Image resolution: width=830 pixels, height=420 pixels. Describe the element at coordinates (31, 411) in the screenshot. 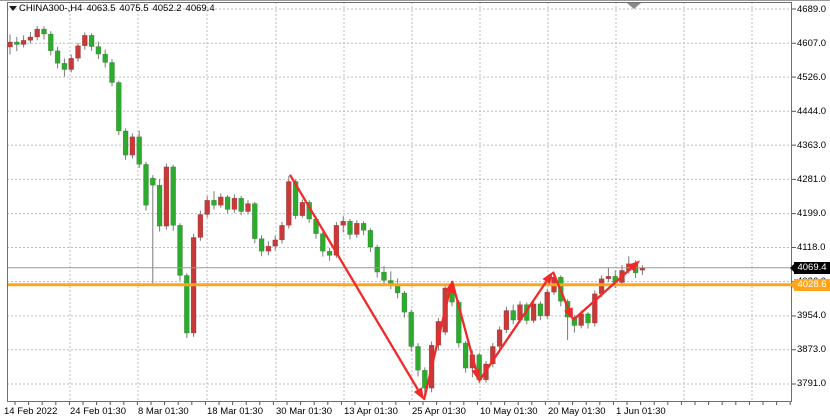

I see `x-axis-label: 14 Feb 2022` at that location.